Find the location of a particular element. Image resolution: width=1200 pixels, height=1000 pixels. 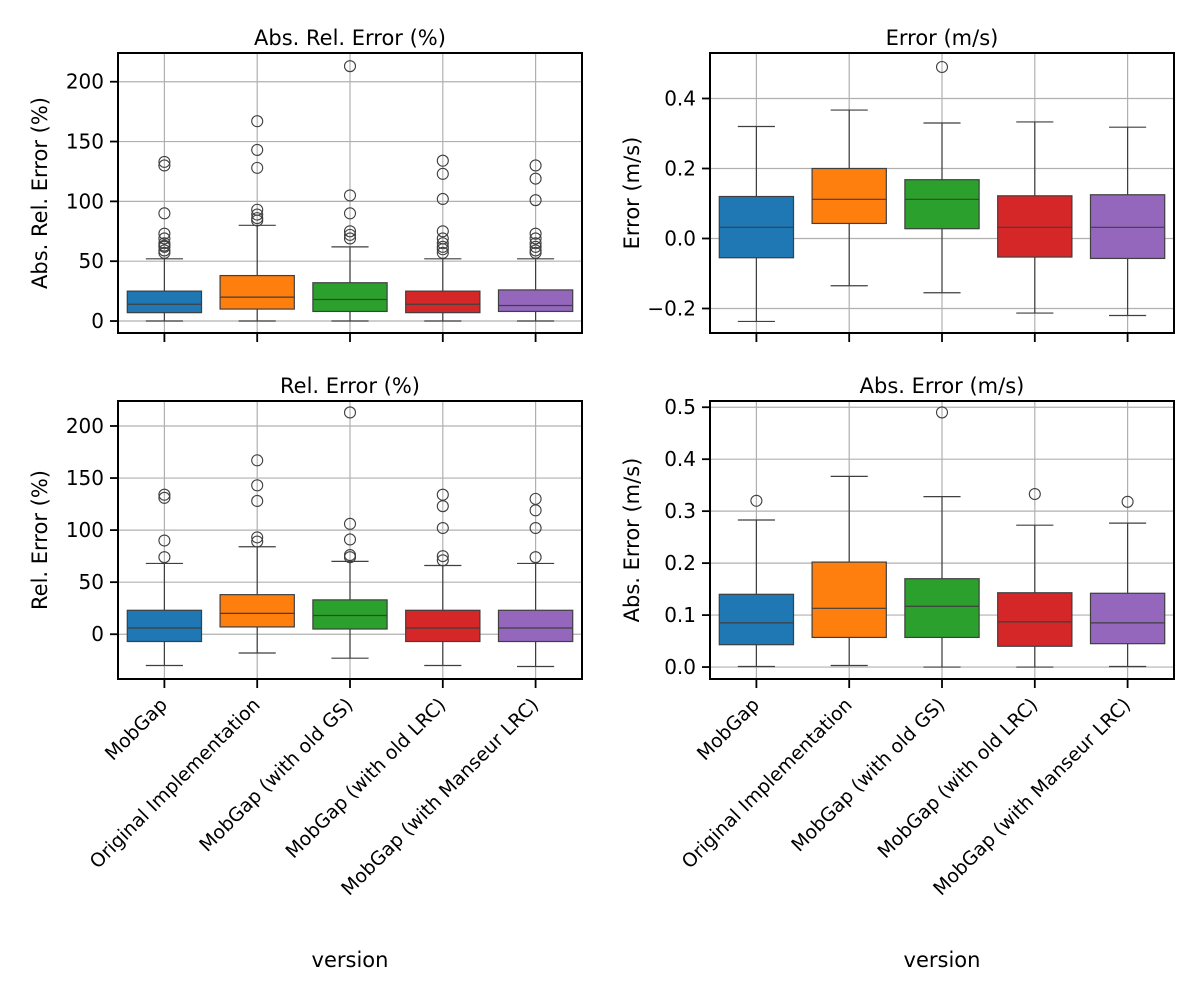

y-tick-label: 0.3 is located at coordinates (680, 511).